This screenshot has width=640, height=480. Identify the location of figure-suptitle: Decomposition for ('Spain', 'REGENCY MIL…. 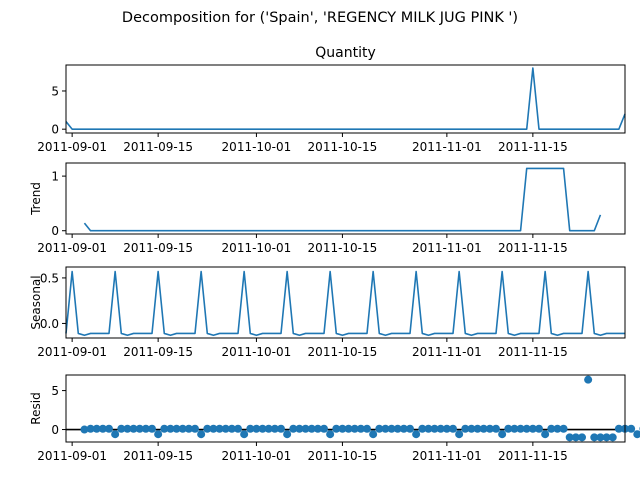
(320, 18).